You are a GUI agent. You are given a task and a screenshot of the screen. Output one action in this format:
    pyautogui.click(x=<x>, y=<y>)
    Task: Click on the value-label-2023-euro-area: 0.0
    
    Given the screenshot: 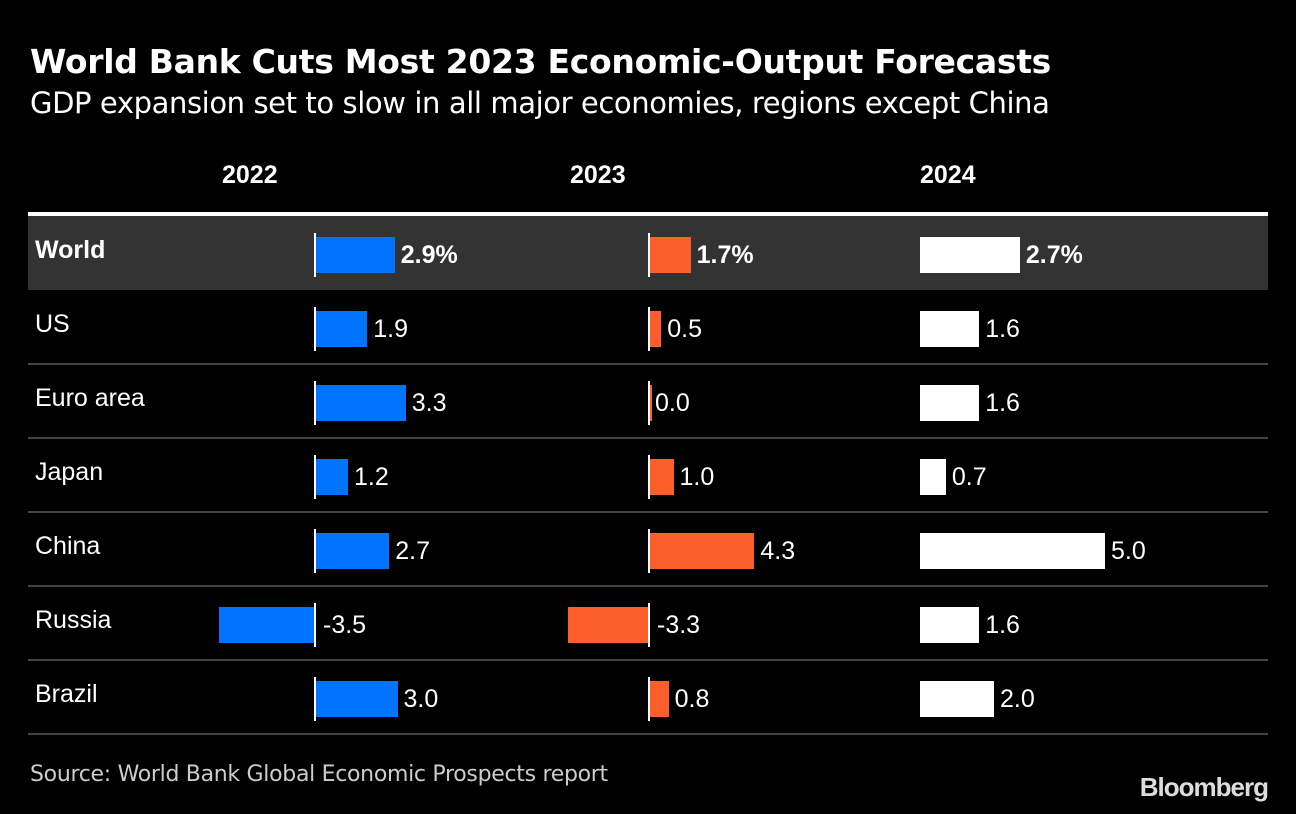 What is the action you would take?
    pyautogui.click(x=672, y=403)
    